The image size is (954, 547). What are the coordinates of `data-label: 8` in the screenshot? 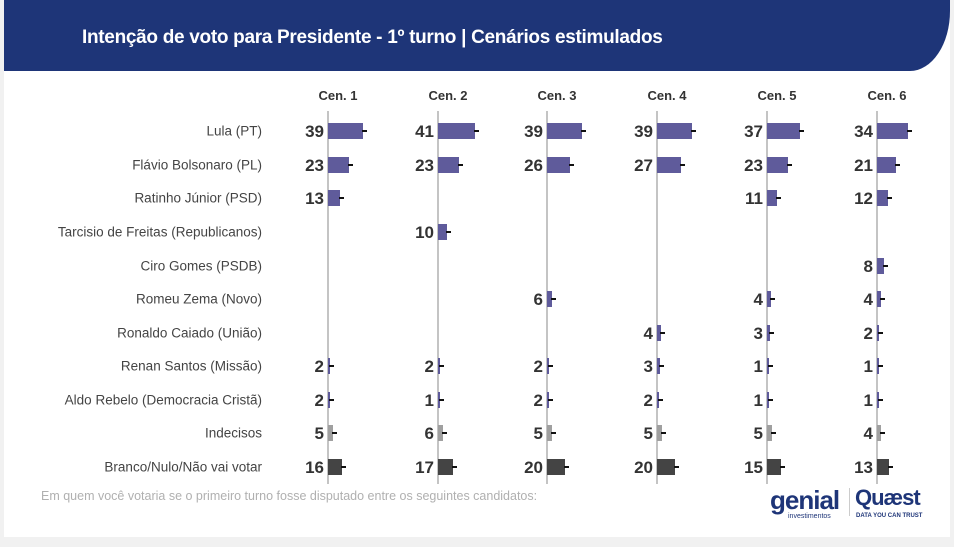 It's located at (868, 266).